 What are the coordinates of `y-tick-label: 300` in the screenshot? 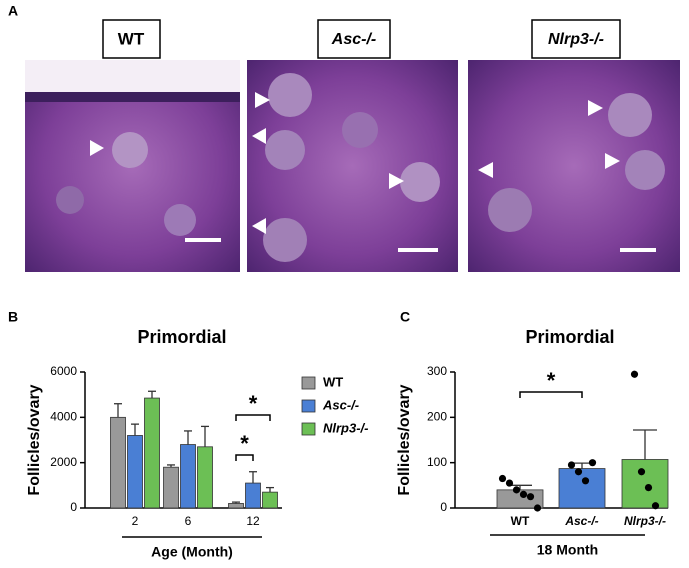 It's located at (437, 371).